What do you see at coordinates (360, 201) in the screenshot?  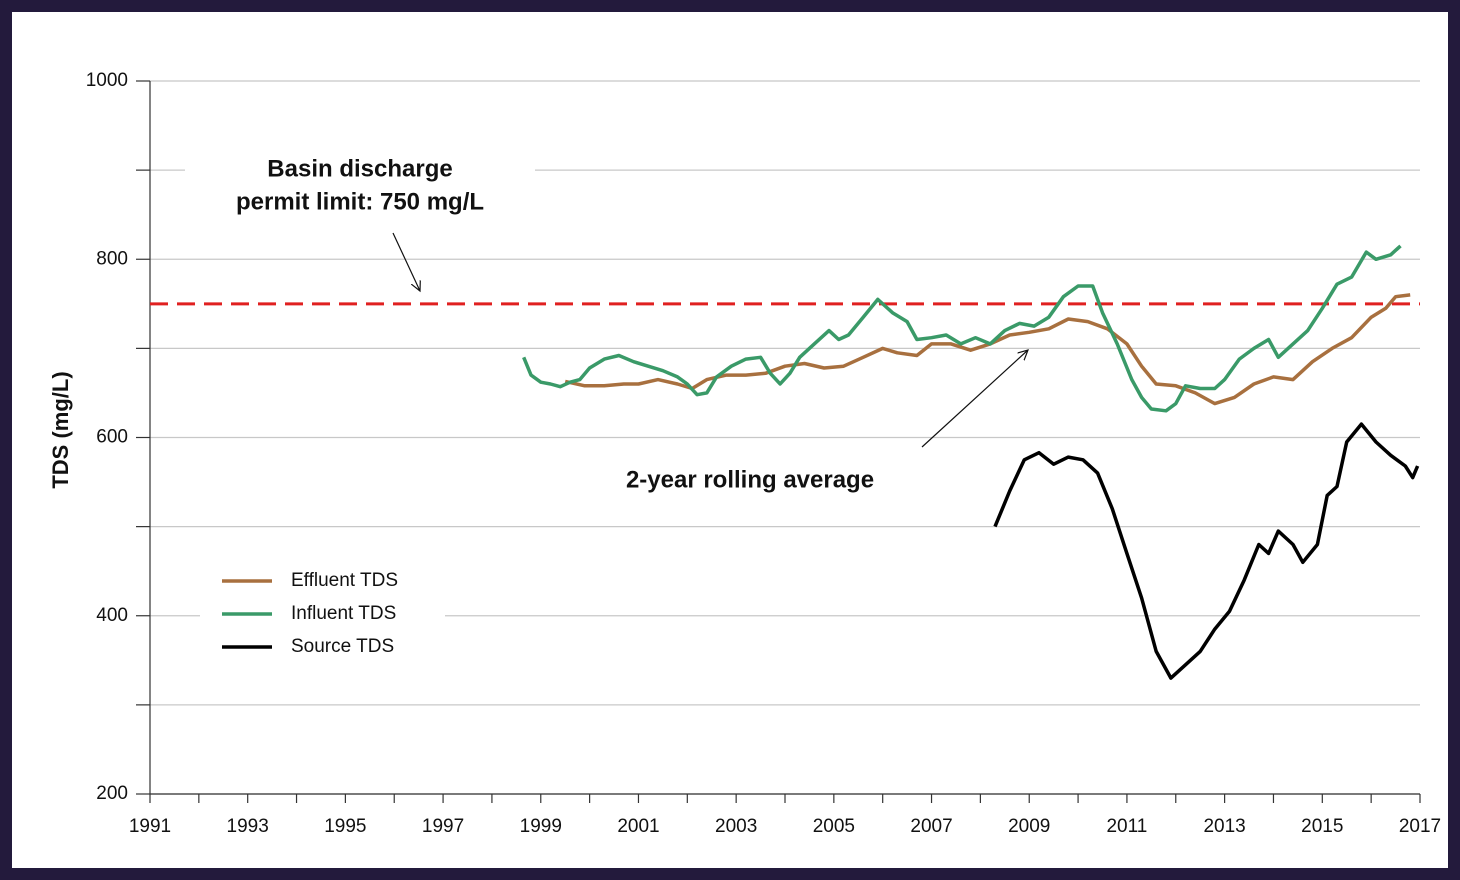 I see `annotation: permit limit: 750 mg/L` at bounding box center [360, 201].